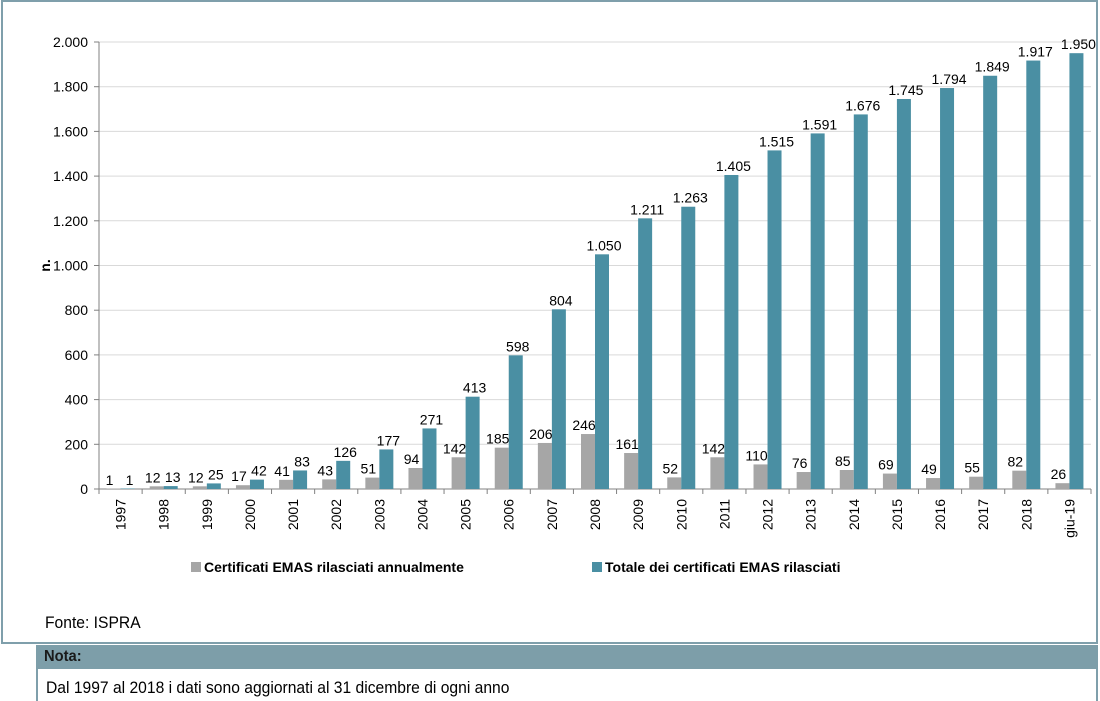 This screenshot has height=701, width=1100. Describe the element at coordinates (325, 470) in the screenshot. I see `data-label-annual: 43` at that location.